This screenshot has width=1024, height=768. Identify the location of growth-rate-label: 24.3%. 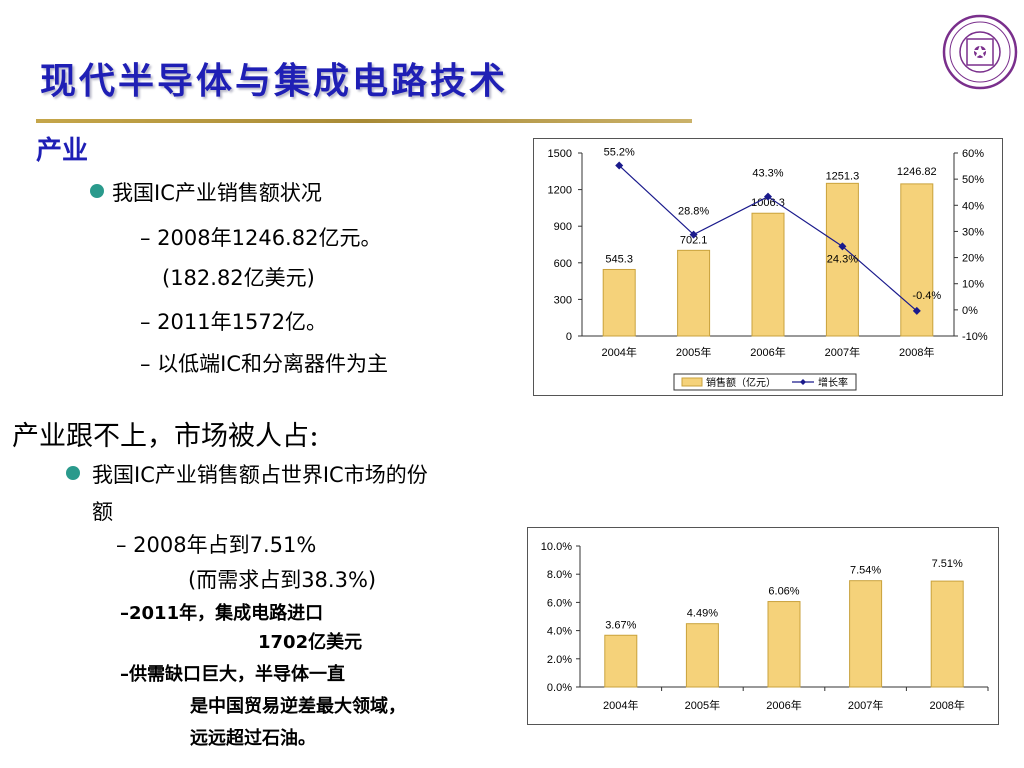
(842, 259).